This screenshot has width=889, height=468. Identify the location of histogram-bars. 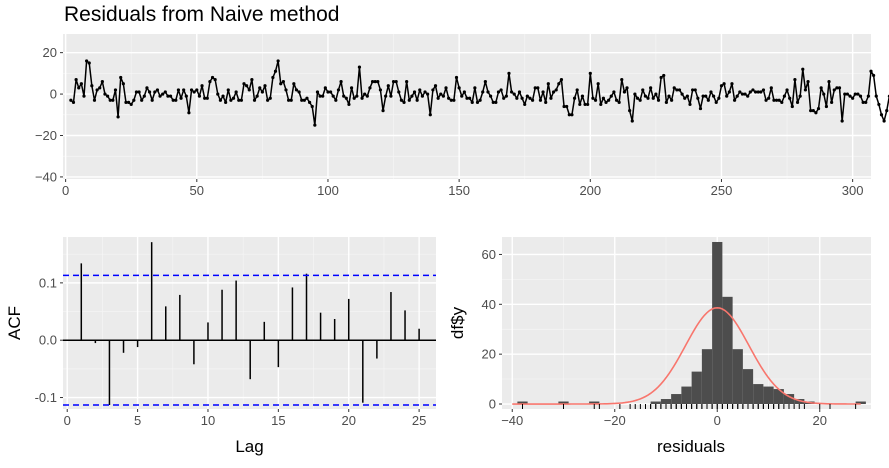
(691, 323).